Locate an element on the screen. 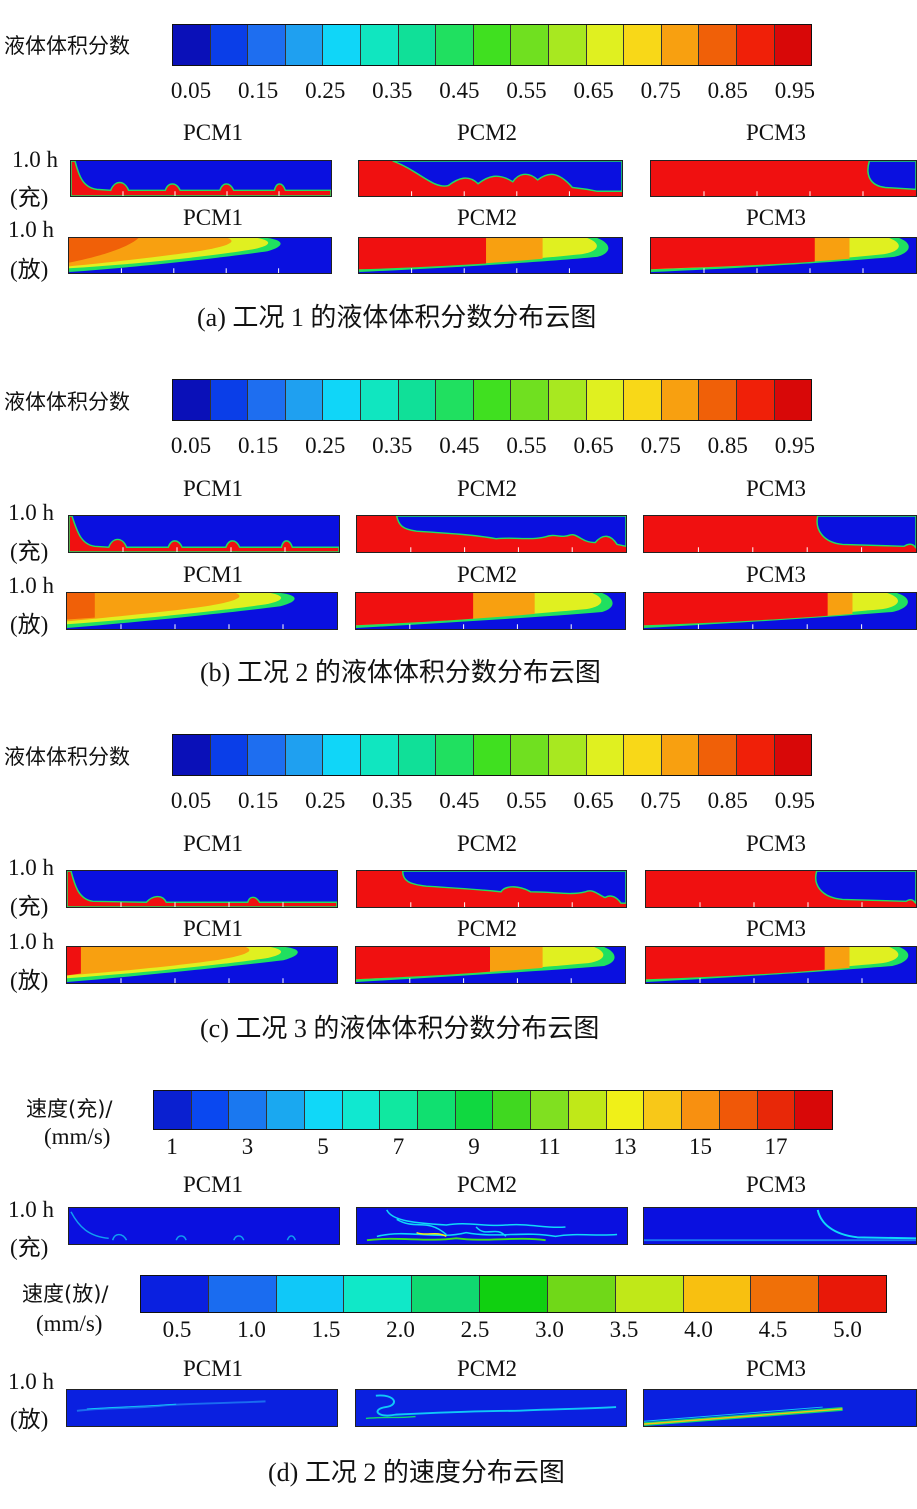 Image resolution: width=917 pixels, height=1509 pixels. colorbar-label: 速度(充)/ is located at coordinates (69, 1109).